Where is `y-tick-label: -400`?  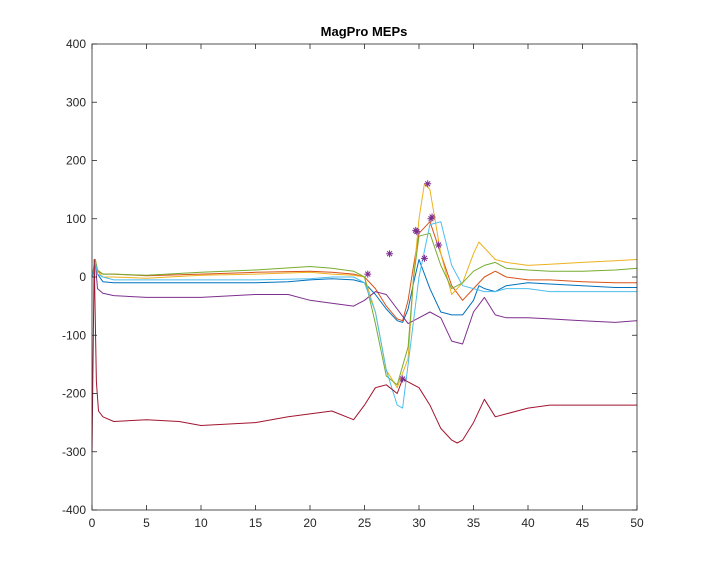
y-tick-label: -400 is located at coordinates (74, 510).